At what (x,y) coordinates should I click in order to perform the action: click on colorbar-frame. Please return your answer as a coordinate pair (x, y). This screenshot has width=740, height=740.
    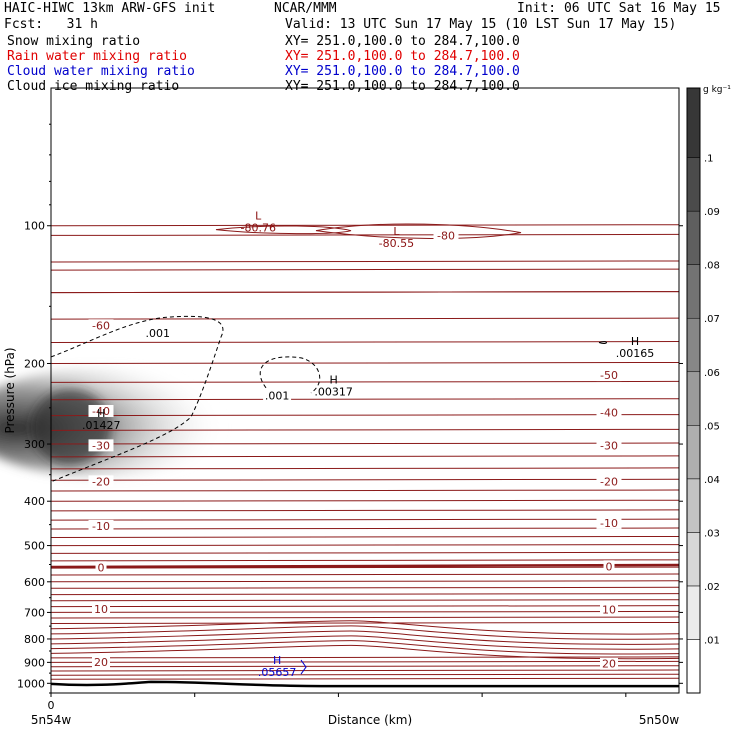
    Looking at the image, I should click on (693, 390).